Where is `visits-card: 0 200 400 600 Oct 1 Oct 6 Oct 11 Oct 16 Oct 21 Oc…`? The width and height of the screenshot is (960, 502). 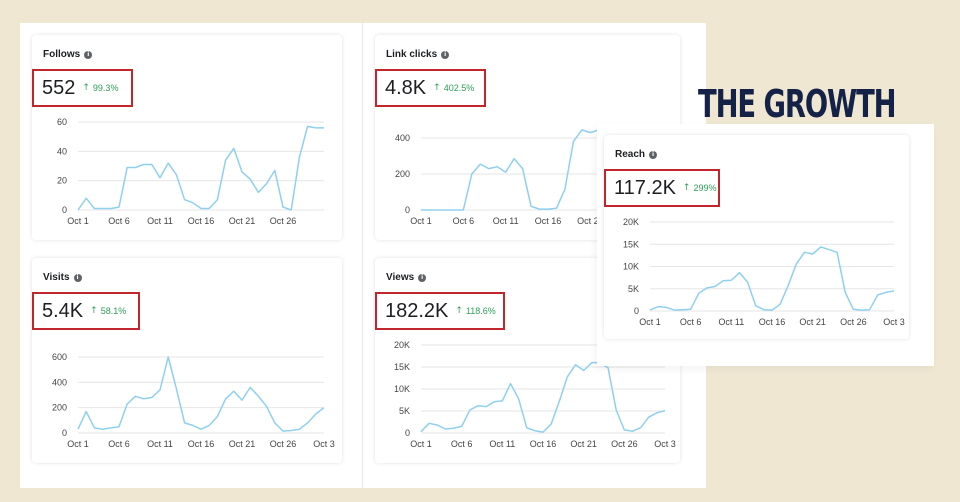 visits-card: 0 200 400 600 Oct 1 Oct 6 Oct 11 Oct 16 Oct 21 Oc… is located at coordinates (187, 360).